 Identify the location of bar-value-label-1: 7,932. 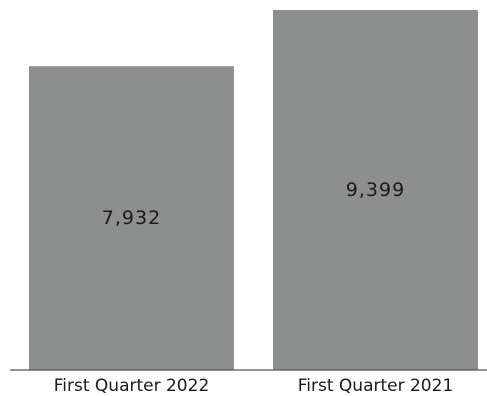
(131, 218).